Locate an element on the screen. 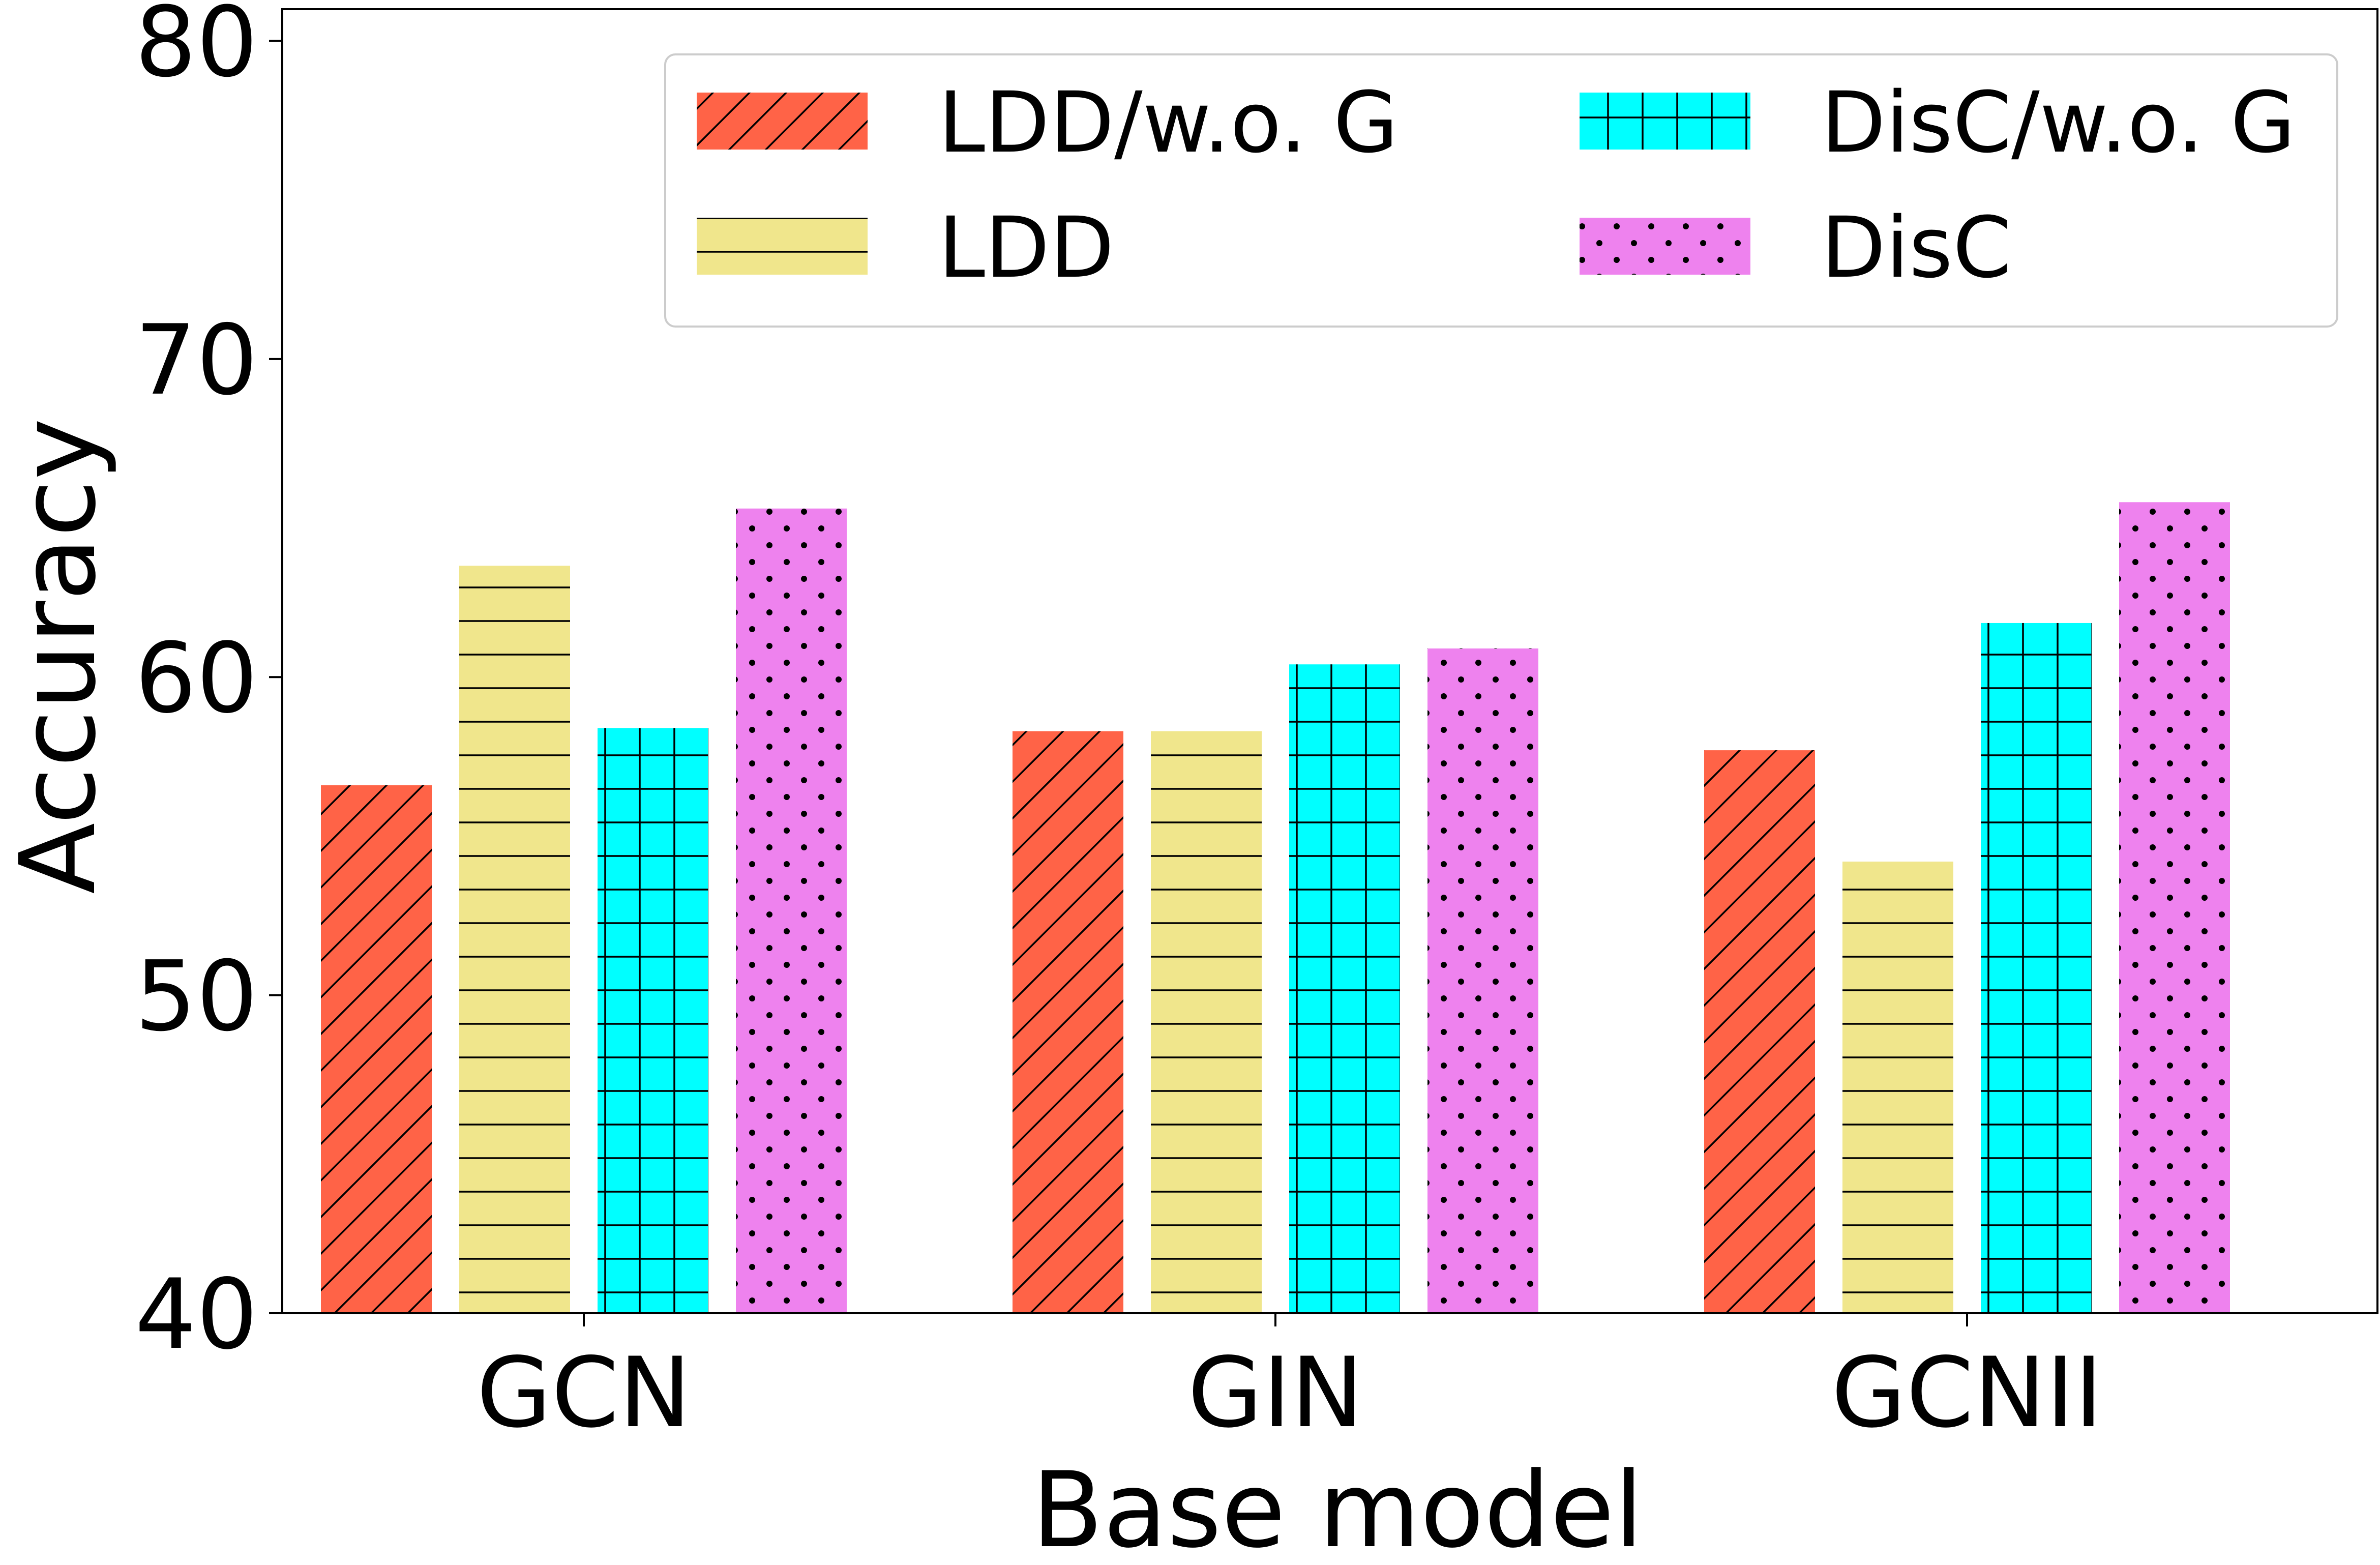 The height and width of the screenshot is (1565, 2380). legend-label: DisC is located at coordinates (1916, 248).